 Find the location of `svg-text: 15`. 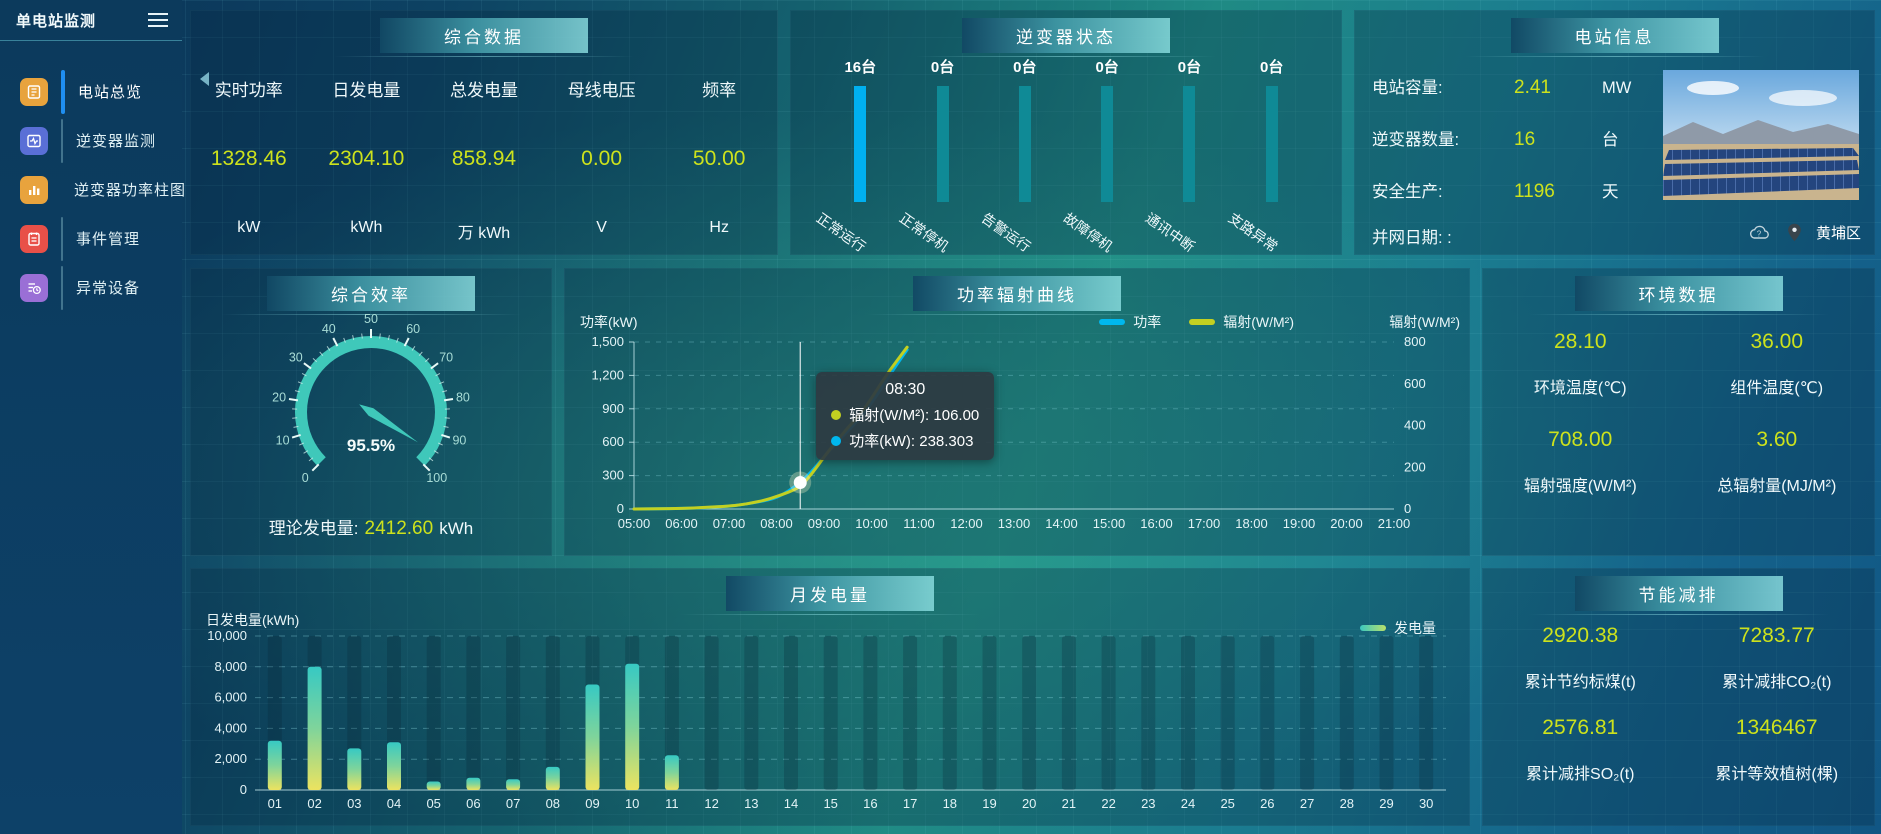

svg-text: 15 is located at coordinates (830, 803).